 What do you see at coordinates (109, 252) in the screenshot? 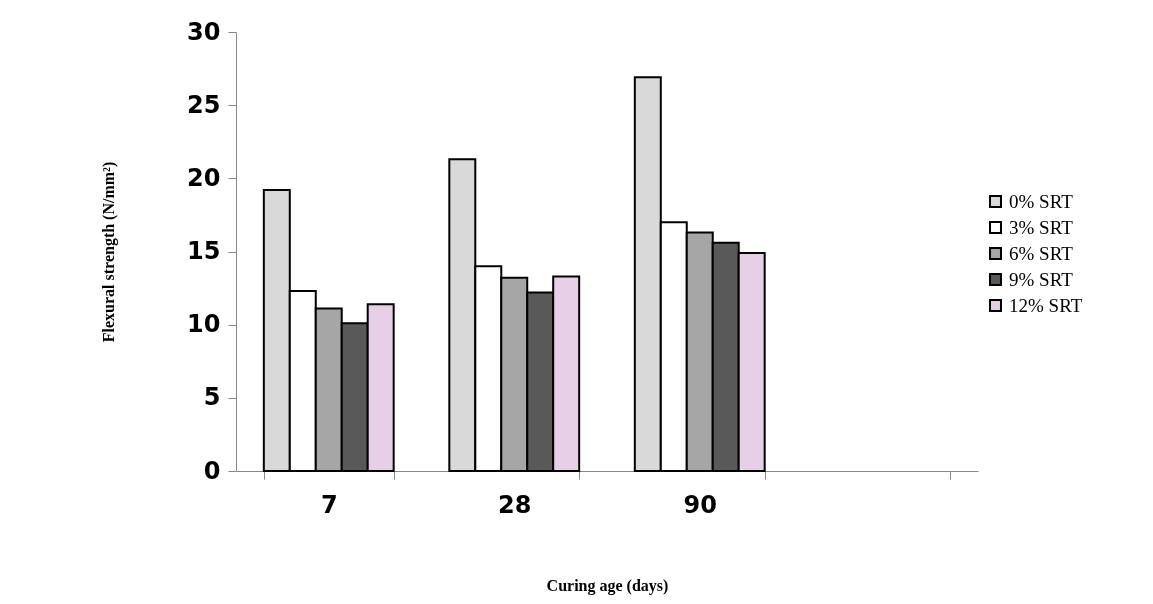
I see `y-axis-title: Flexural strength (N/mm²)` at bounding box center [109, 252].